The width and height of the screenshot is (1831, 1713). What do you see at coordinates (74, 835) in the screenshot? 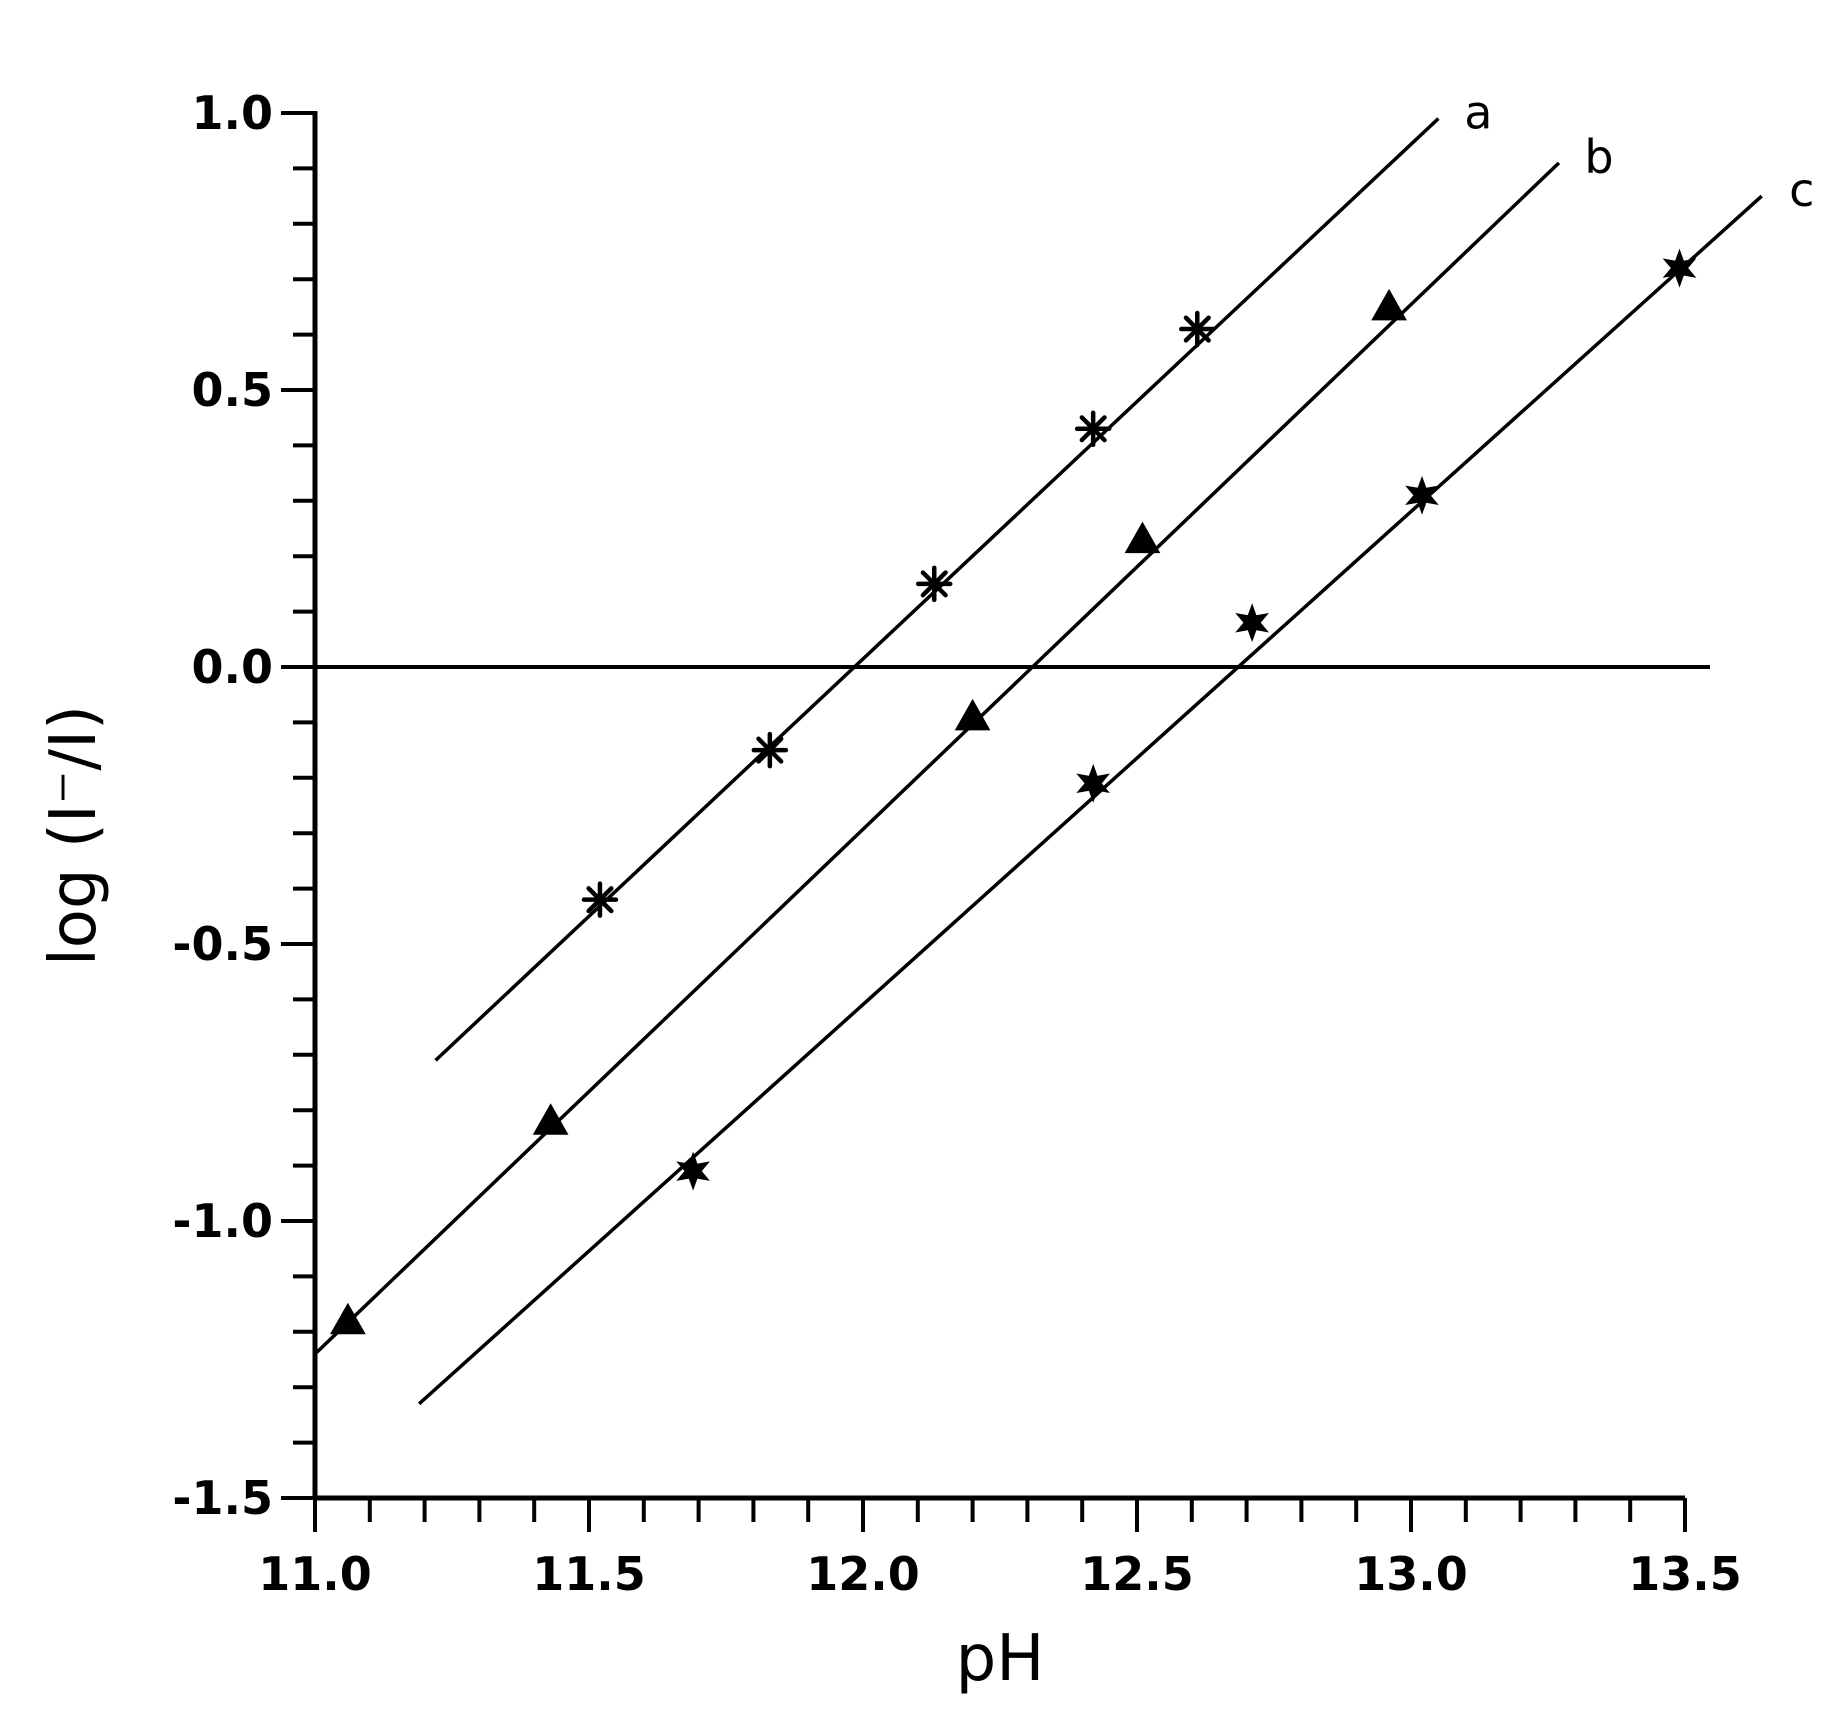
I see `y-axis-title: log (I⁻/I)` at bounding box center [74, 835].